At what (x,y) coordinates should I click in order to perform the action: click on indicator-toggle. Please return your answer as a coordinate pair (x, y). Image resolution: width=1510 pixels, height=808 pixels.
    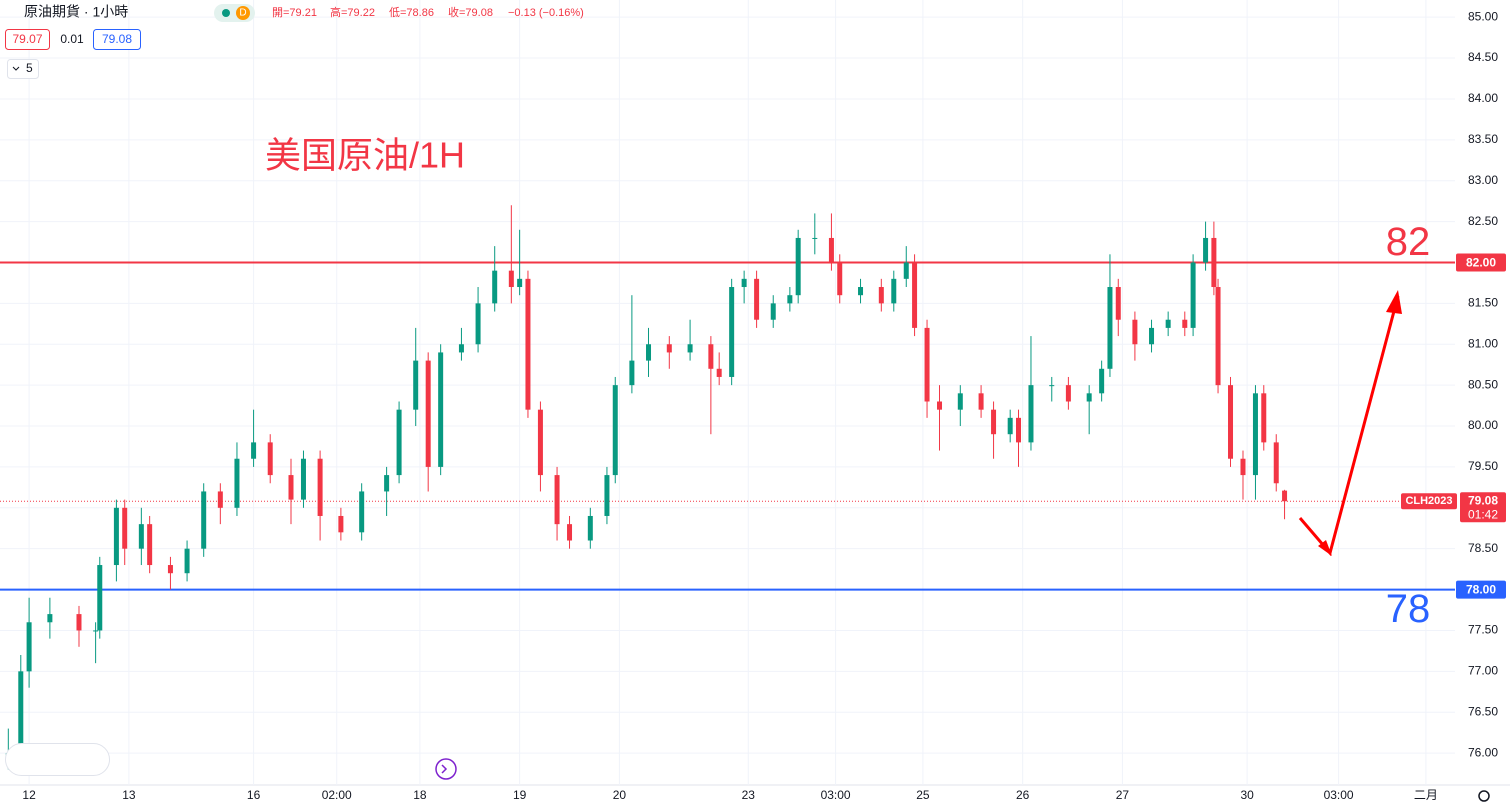
    Looking at the image, I should click on (23, 69).